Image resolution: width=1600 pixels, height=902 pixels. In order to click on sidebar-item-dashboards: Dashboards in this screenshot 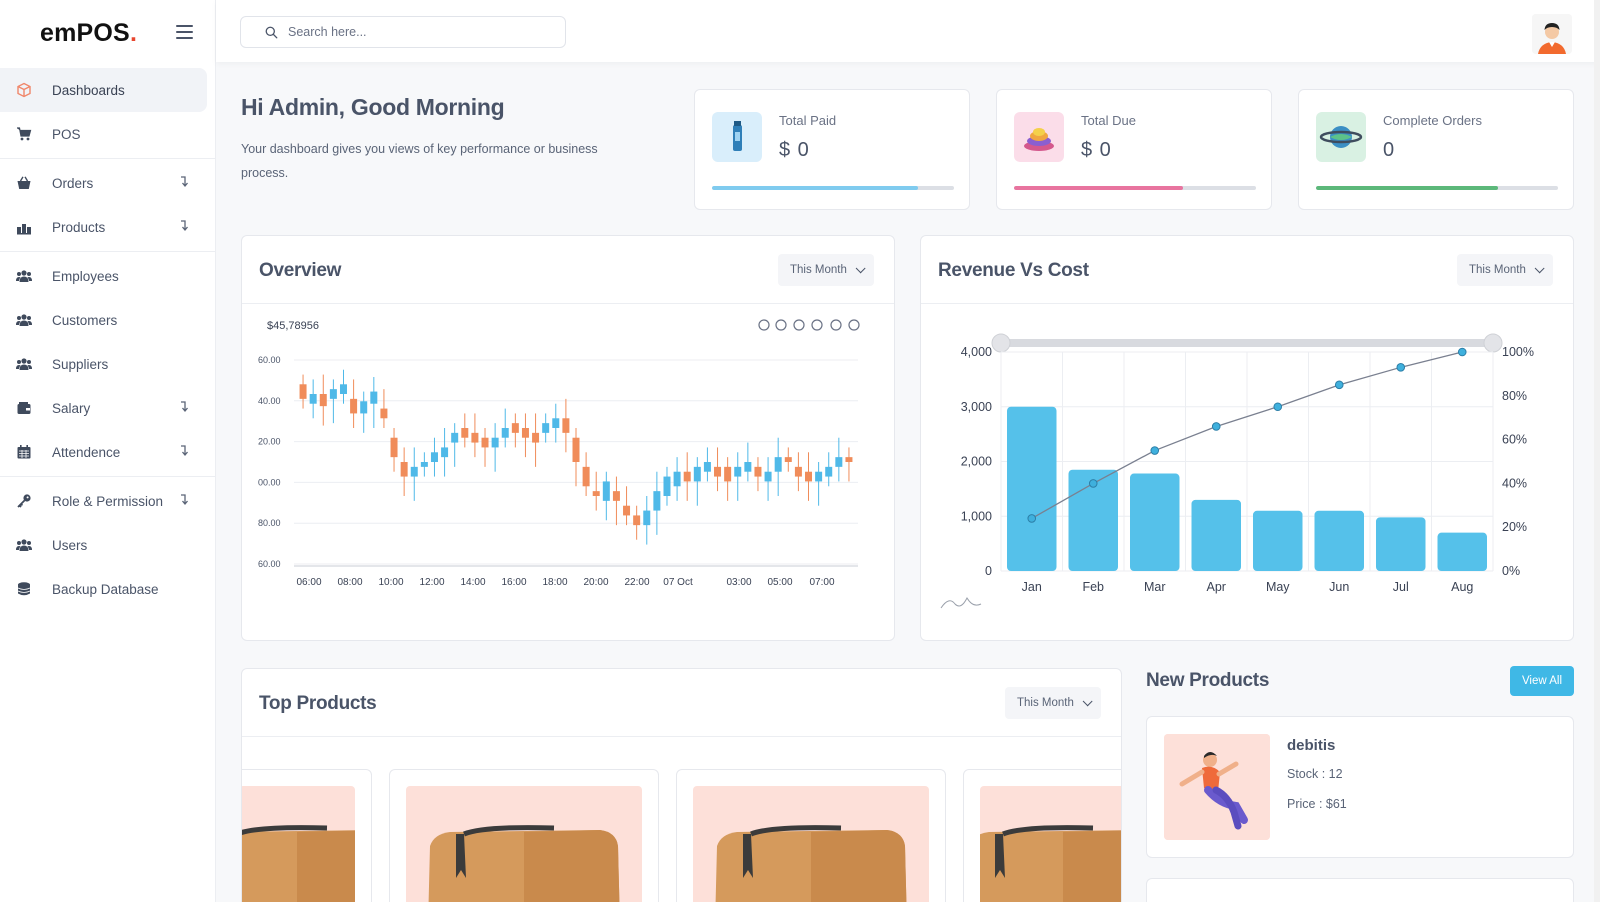, I will do `click(103, 90)`.